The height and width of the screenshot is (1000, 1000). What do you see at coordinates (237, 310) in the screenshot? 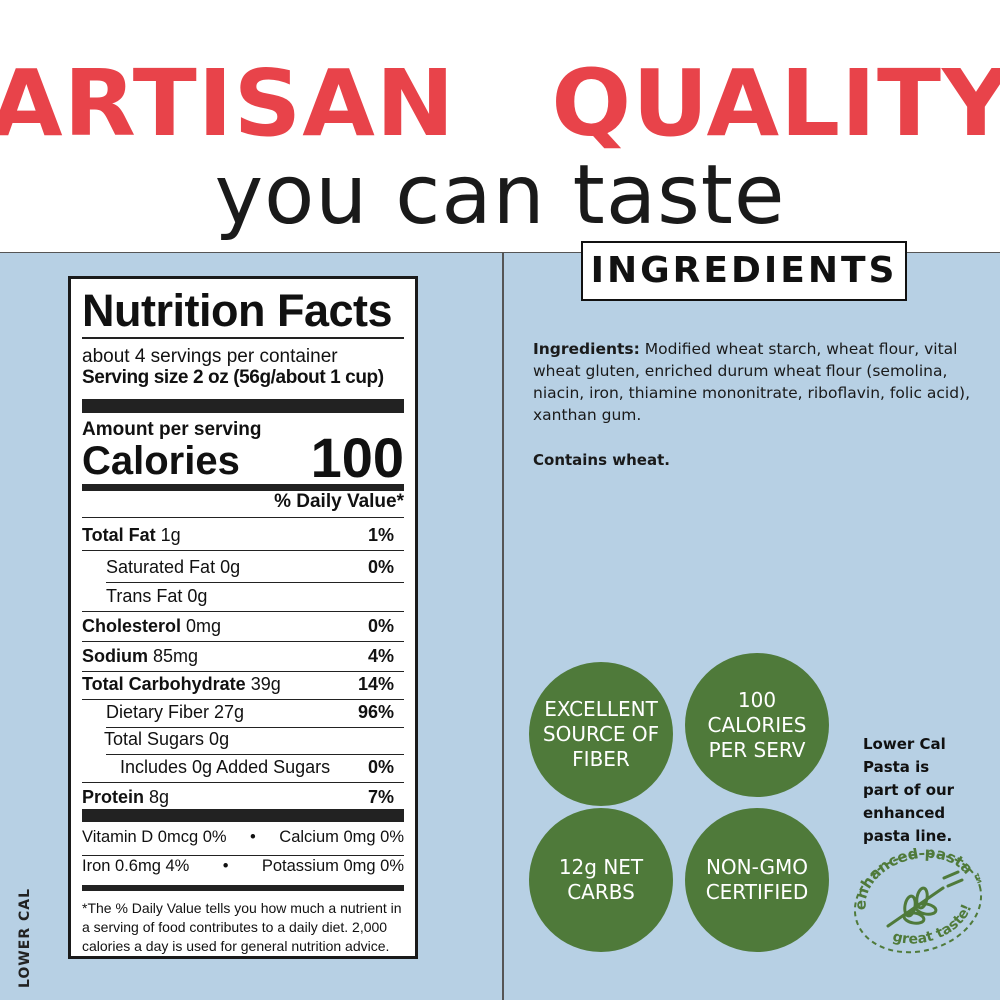
I see `nf-title: Nutrition Facts` at bounding box center [237, 310].